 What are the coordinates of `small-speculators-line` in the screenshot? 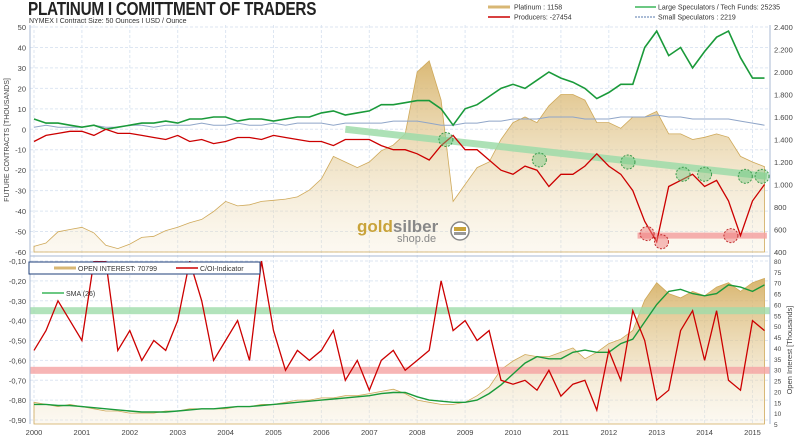 It's located at (399, 121).